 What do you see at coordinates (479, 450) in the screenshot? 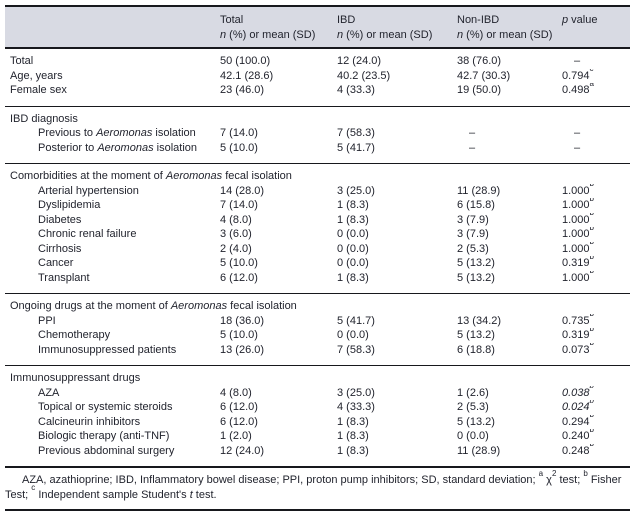
I see `cell-nonibd: 11 (28.9)` at bounding box center [479, 450].